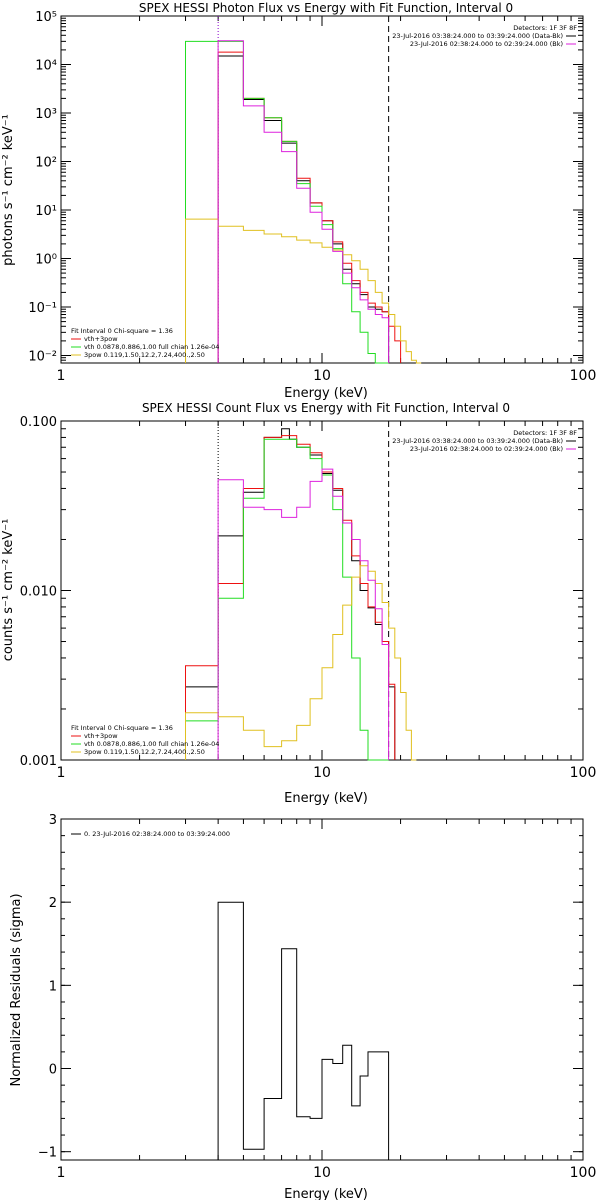  I want to click on y-tick-label: 3, so click(53, 820).